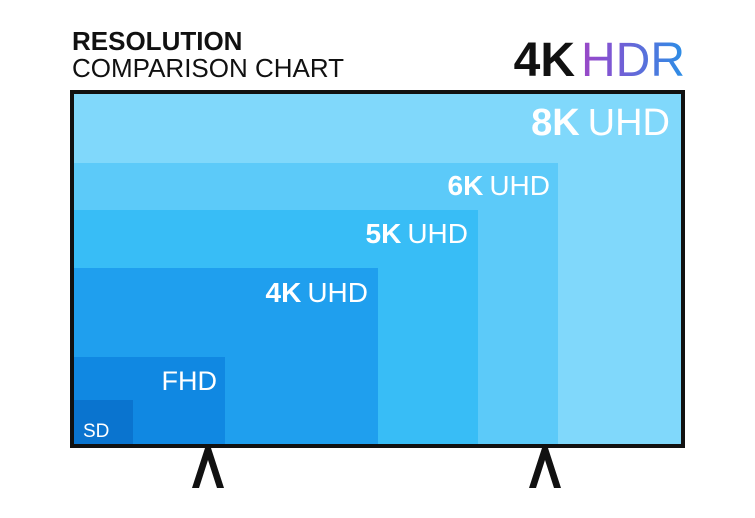 This screenshot has height=518, width=755. What do you see at coordinates (466, 185) in the screenshot?
I see `label-bold: 6K` at bounding box center [466, 185].